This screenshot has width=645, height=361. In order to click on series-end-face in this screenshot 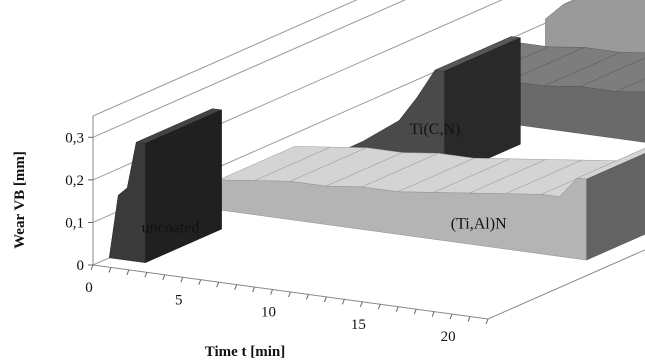, I will do `click(183, 186)`.